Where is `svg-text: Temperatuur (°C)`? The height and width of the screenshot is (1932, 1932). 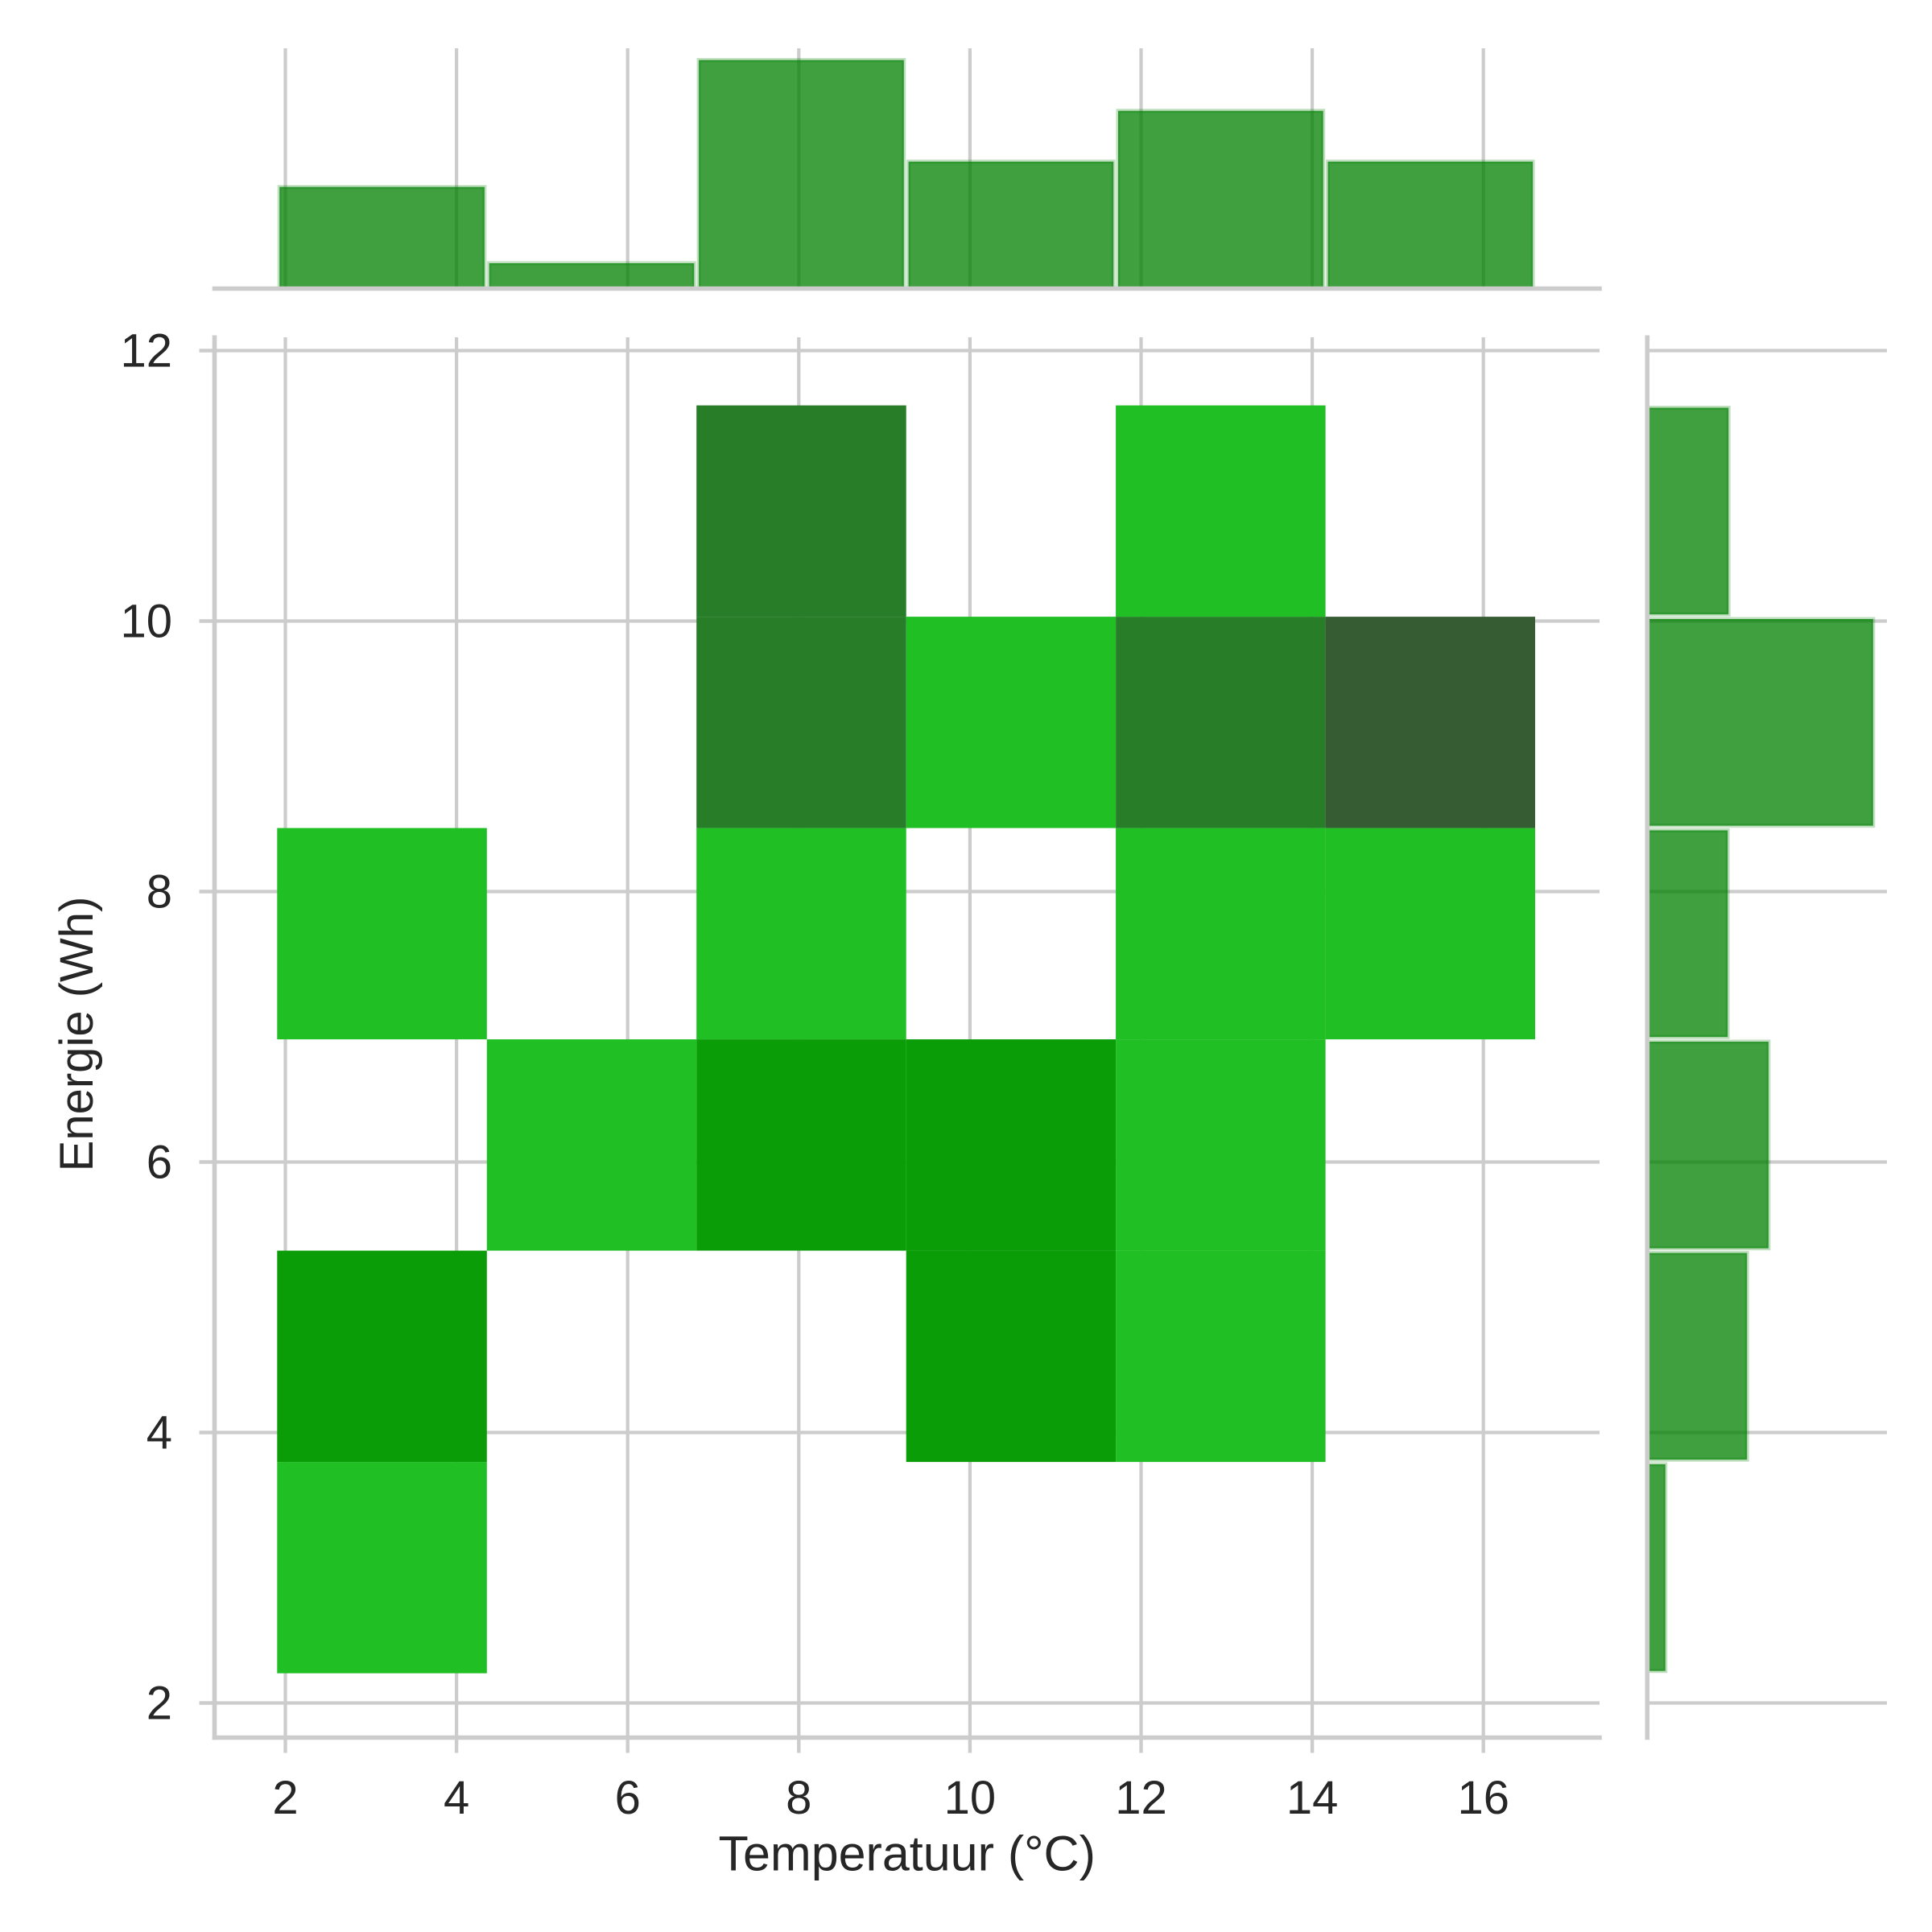
svg-text: Temperatuur (°C) is located at coordinates (906, 1854).